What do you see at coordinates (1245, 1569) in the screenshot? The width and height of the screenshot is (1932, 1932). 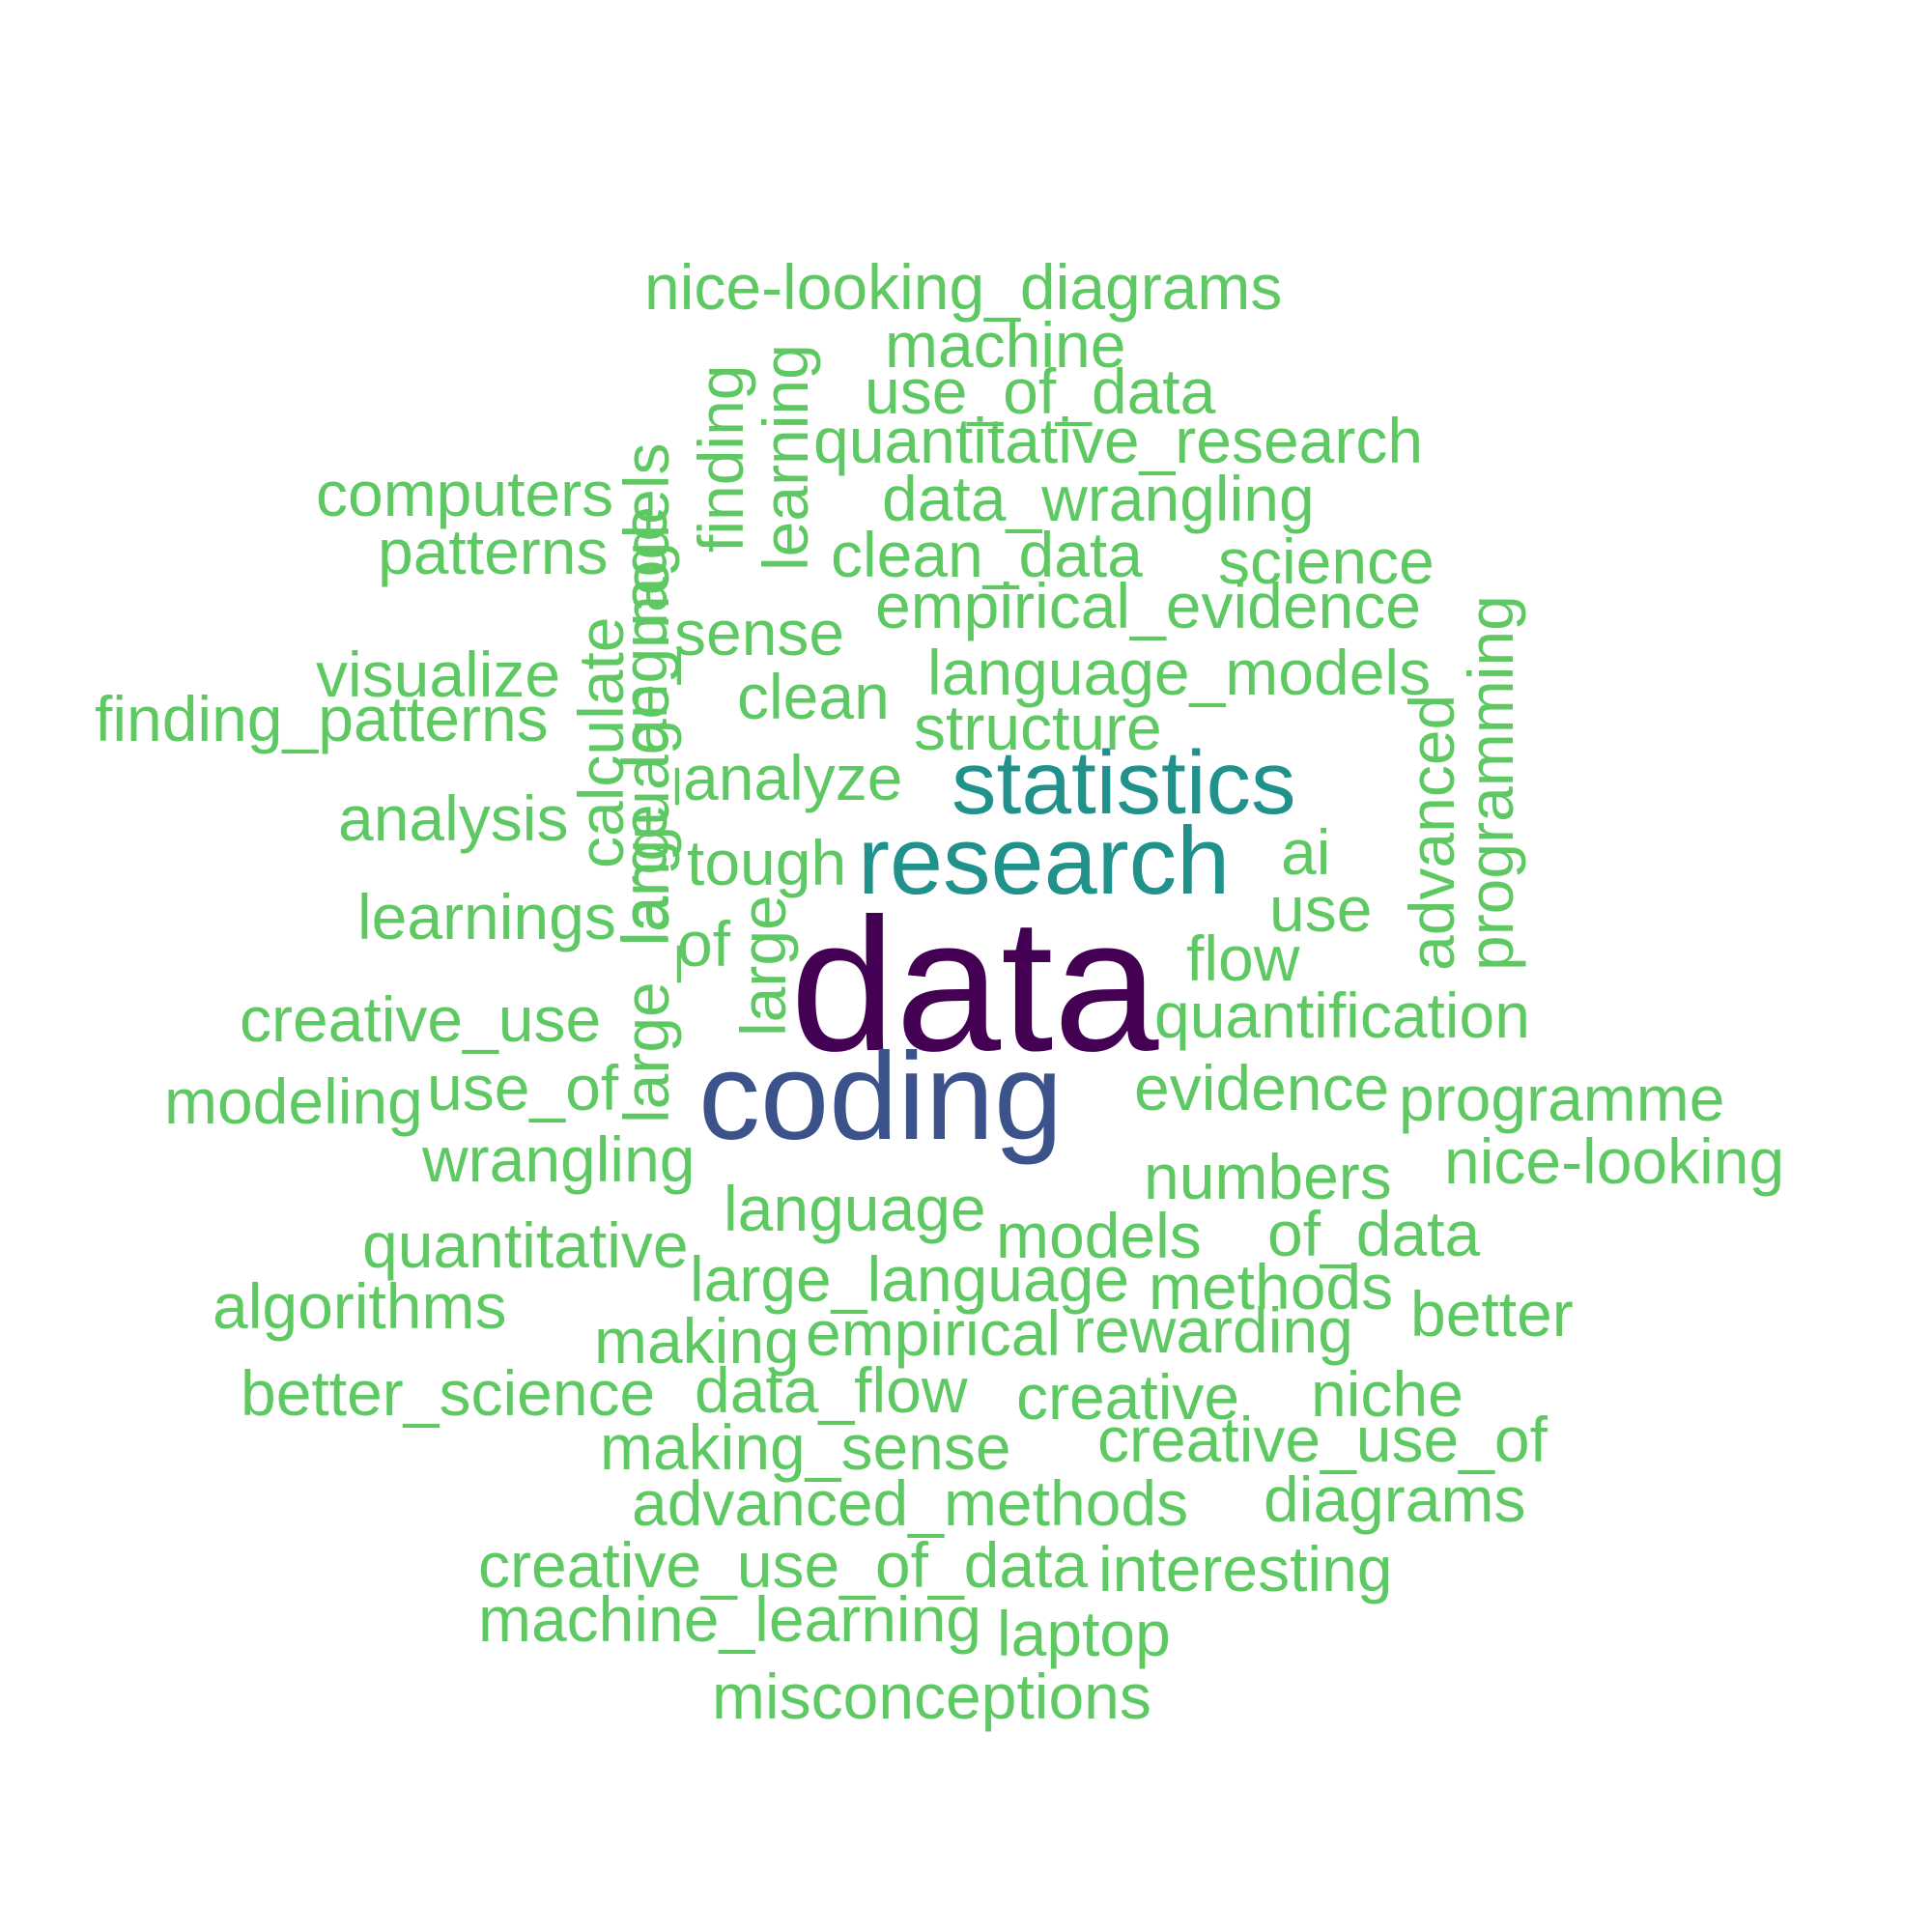 I see `word-interesting: interesting` at bounding box center [1245, 1569].